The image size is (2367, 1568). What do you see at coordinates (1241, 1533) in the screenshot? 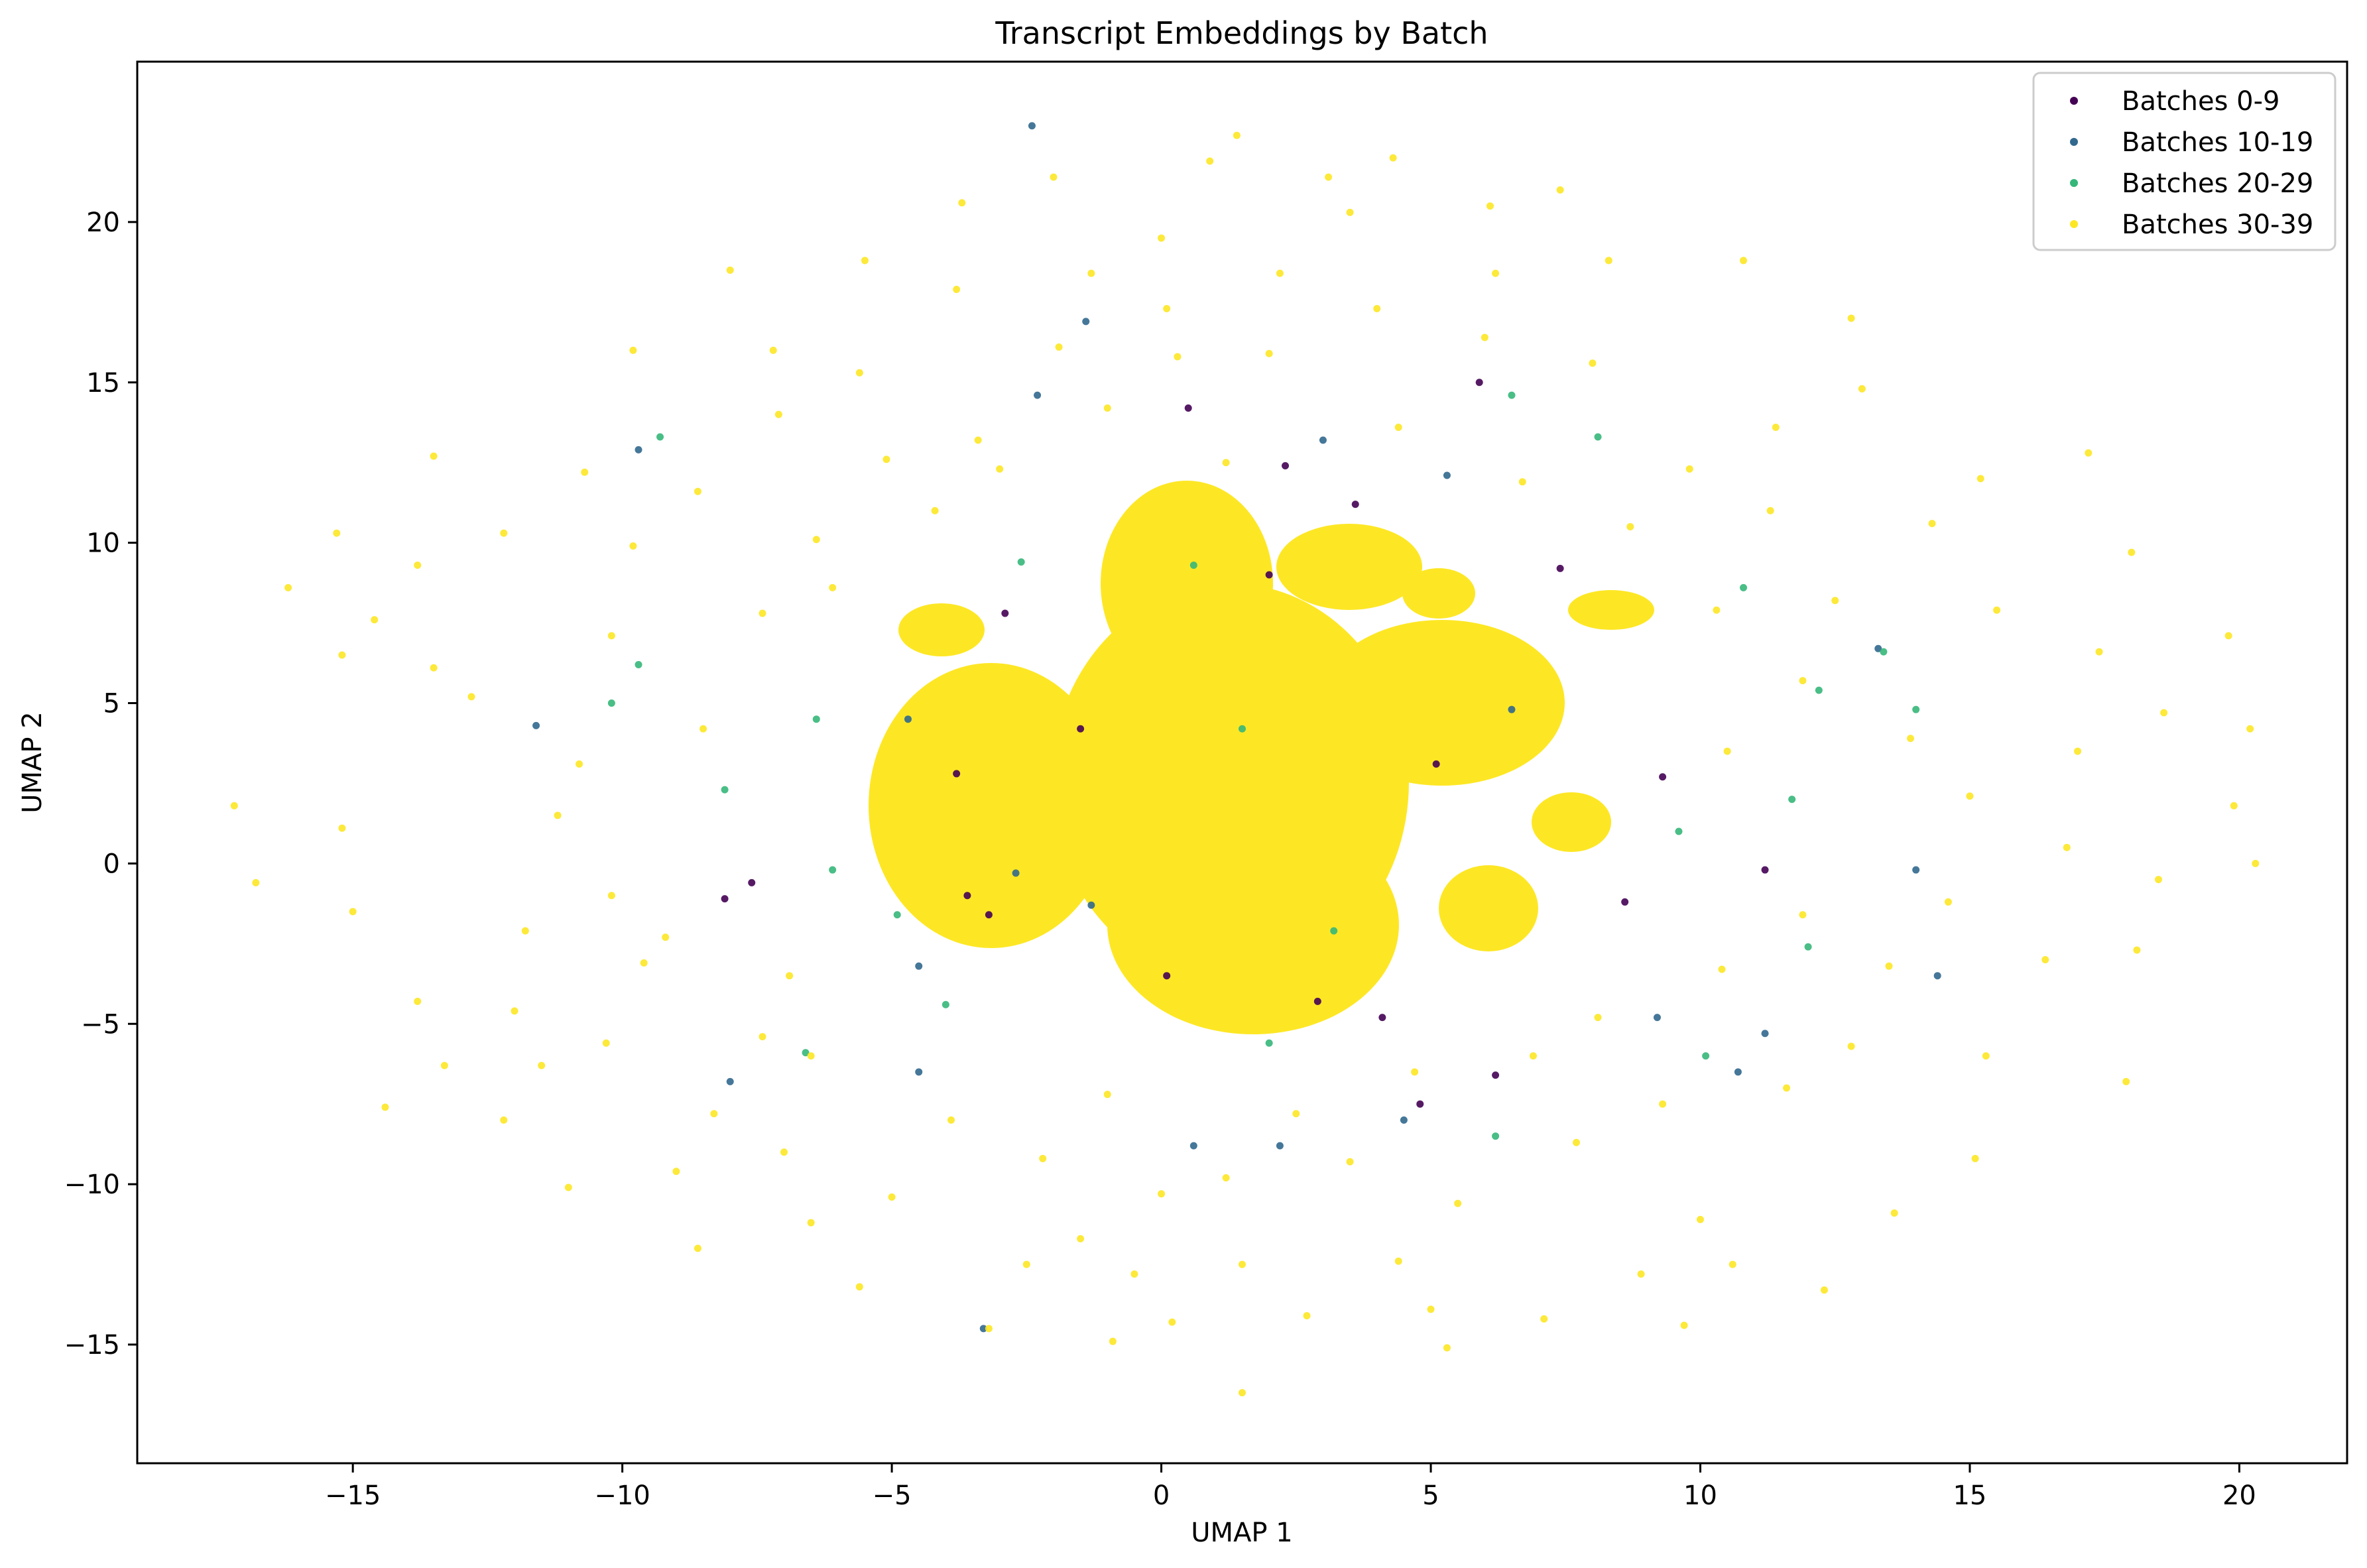
I see `x-axis-label: UMAP 1` at bounding box center [1241, 1533].